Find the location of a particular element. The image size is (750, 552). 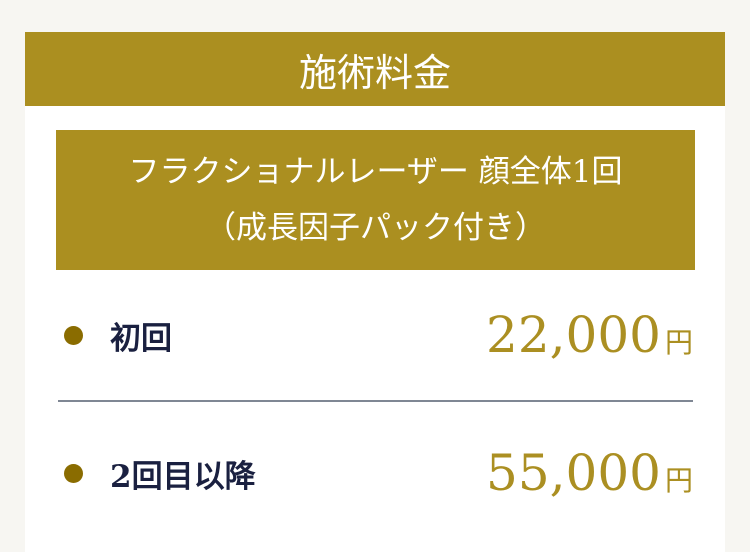

section-title: 施術料金 is located at coordinates (375, 69).